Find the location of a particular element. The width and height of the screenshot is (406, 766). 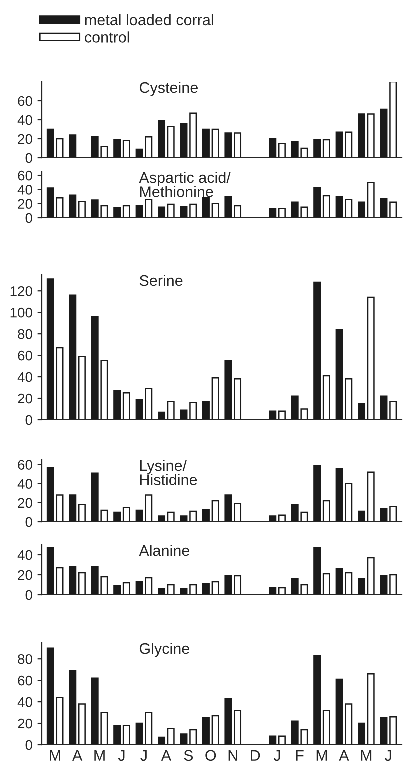

chart-title: Alanine is located at coordinates (164, 550).